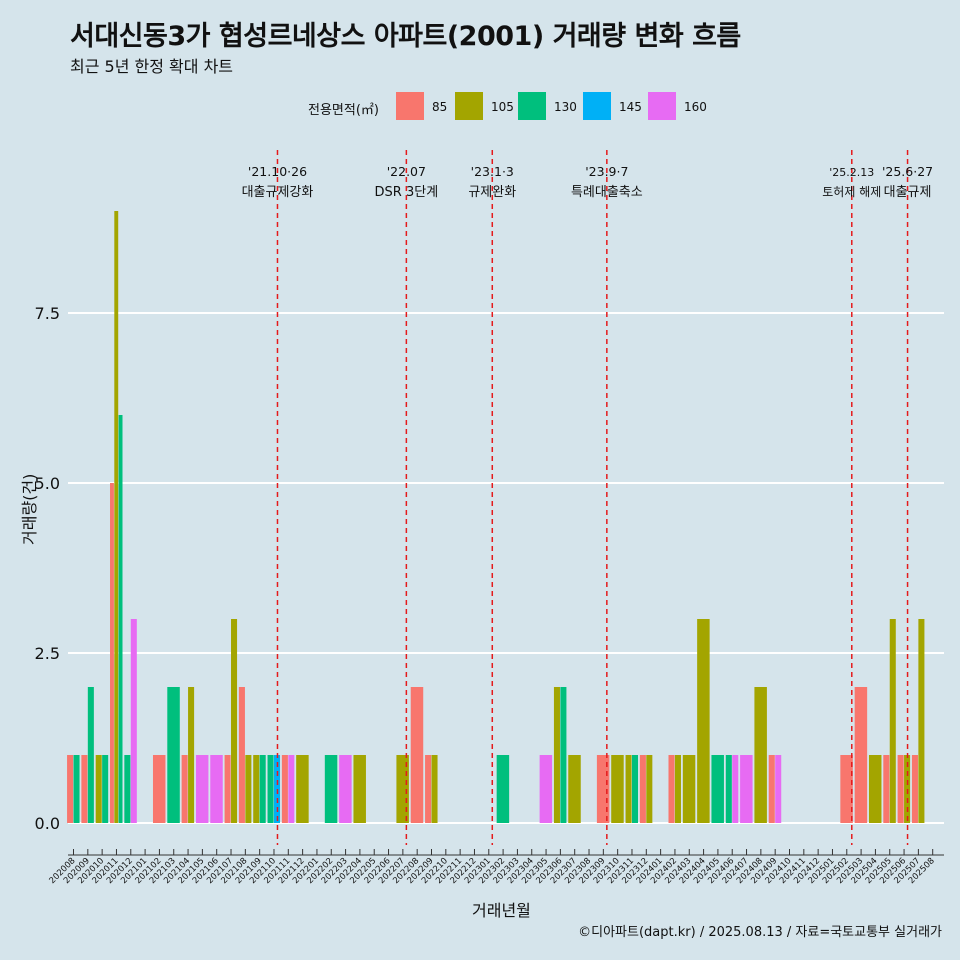 The width and height of the screenshot is (960, 960). What do you see at coordinates (47, 313) in the screenshot?
I see `y-tick-label: 7.5` at bounding box center [47, 313].